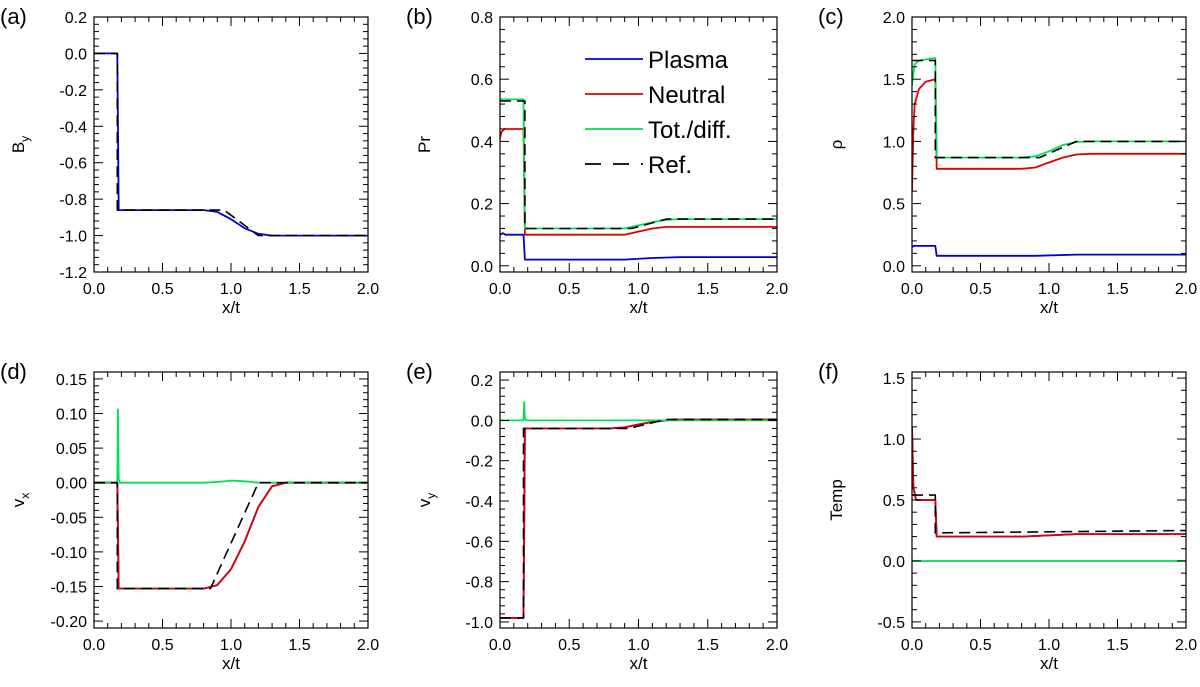 This screenshot has height=687, width=1200. What do you see at coordinates (76, 18) in the screenshot?
I see `y-tick-label: 0.2` at bounding box center [76, 18].